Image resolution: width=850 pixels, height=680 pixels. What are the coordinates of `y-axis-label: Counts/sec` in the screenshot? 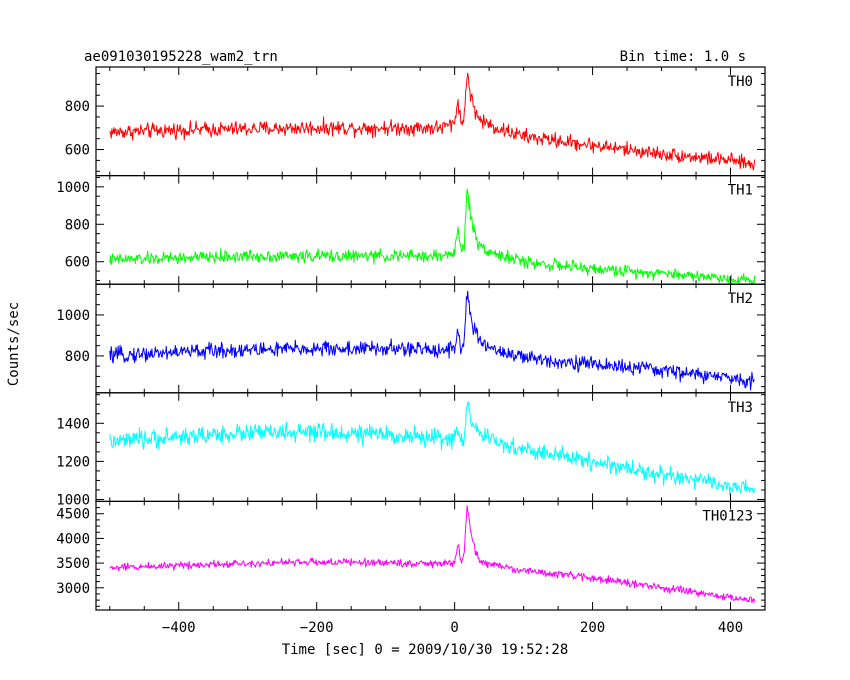 It's located at (14, 344).